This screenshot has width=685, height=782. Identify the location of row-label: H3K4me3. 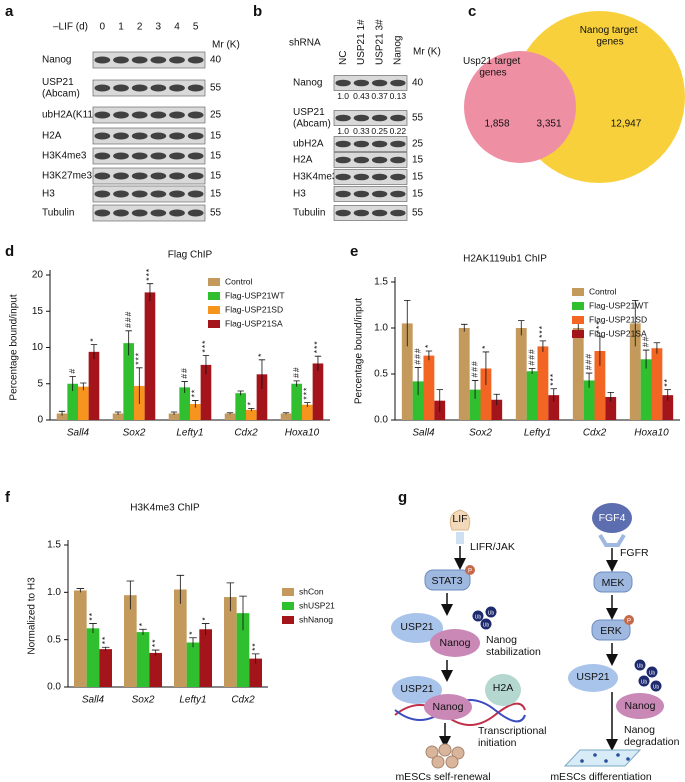
(64, 156).